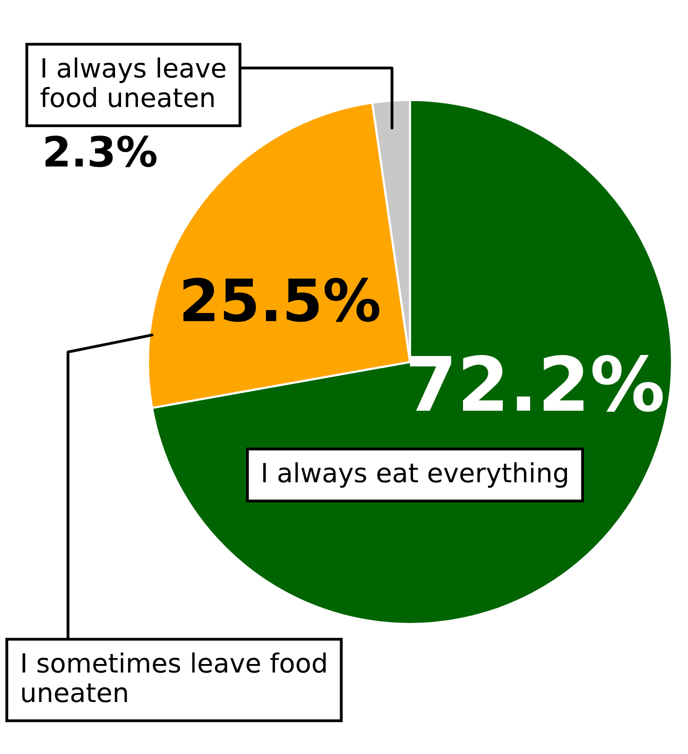 The image size is (688, 754). Describe the element at coordinates (536, 383) in the screenshot. I see `data-label: 72.2%` at that location.